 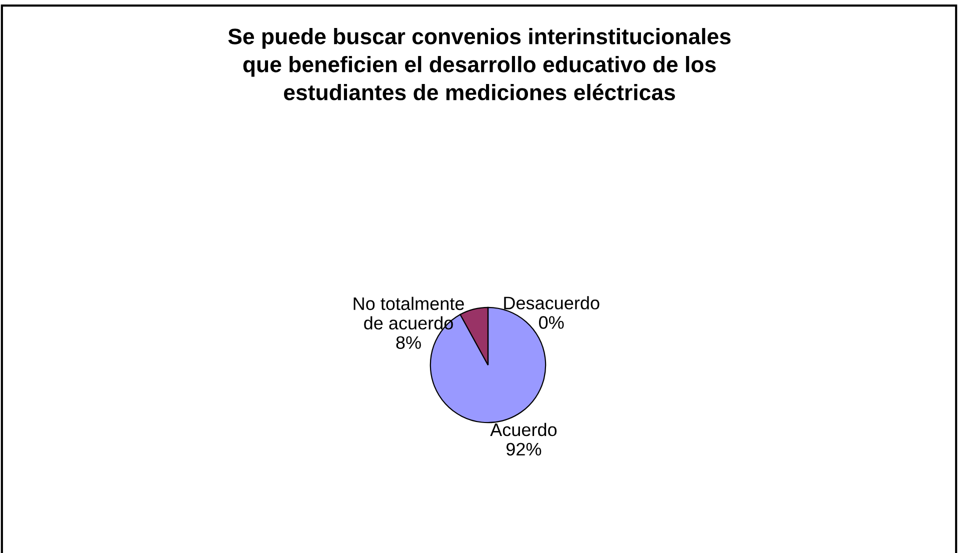 What do you see at coordinates (551, 322) in the screenshot?
I see `text: 0%` at bounding box center [551, 322].